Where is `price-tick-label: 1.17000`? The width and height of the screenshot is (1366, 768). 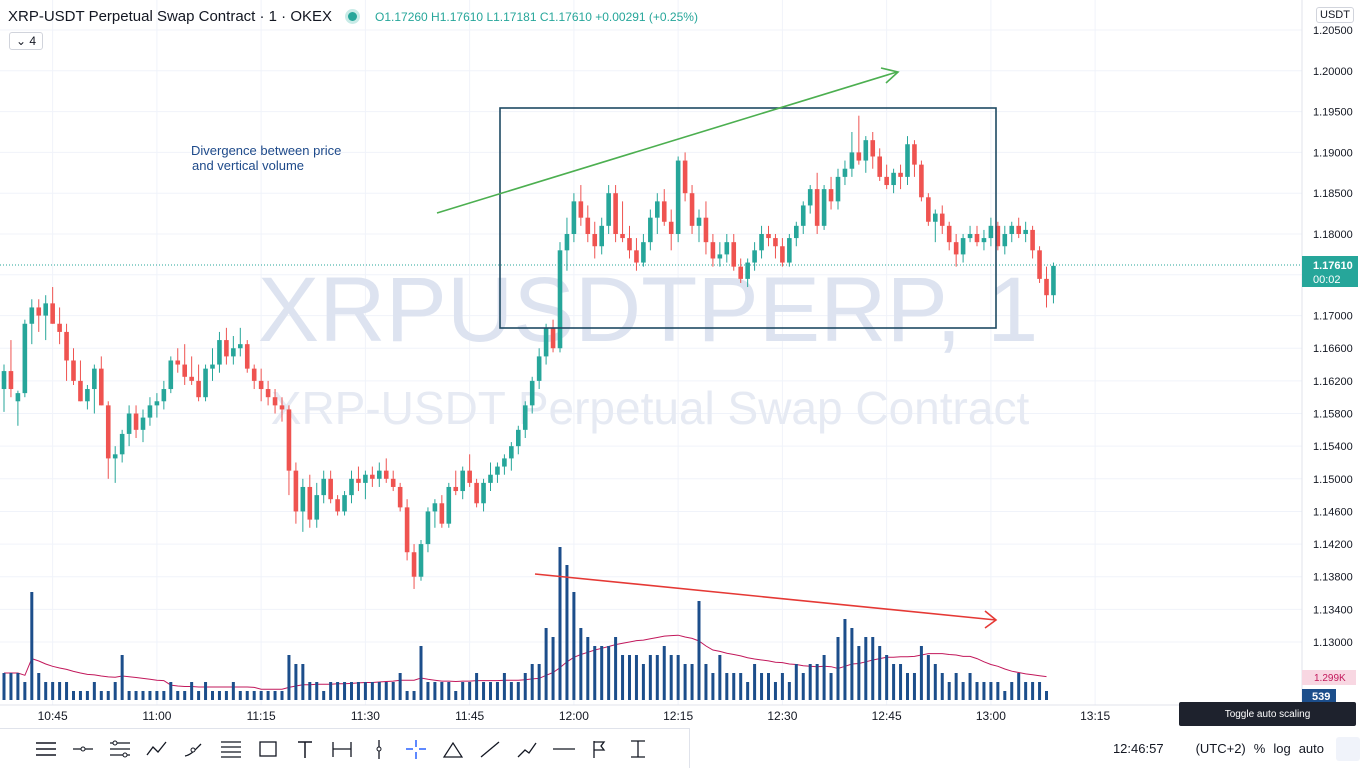
price-tick-label: 1.17000 is located at coordinates (1333, 317).